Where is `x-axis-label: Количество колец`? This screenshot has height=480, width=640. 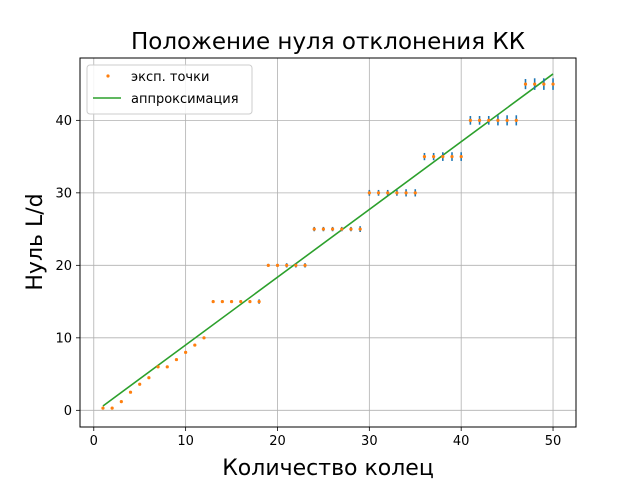 x-axis-label: Количество колец is located at coordinates (328, 468).